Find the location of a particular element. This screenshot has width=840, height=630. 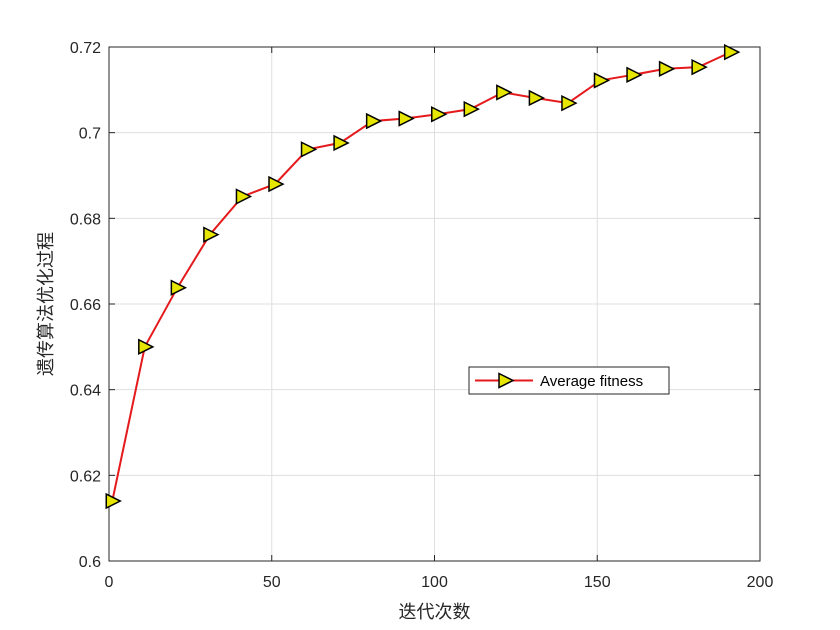

y-tick-label: 0.62 is located at coordinates (85, 476).